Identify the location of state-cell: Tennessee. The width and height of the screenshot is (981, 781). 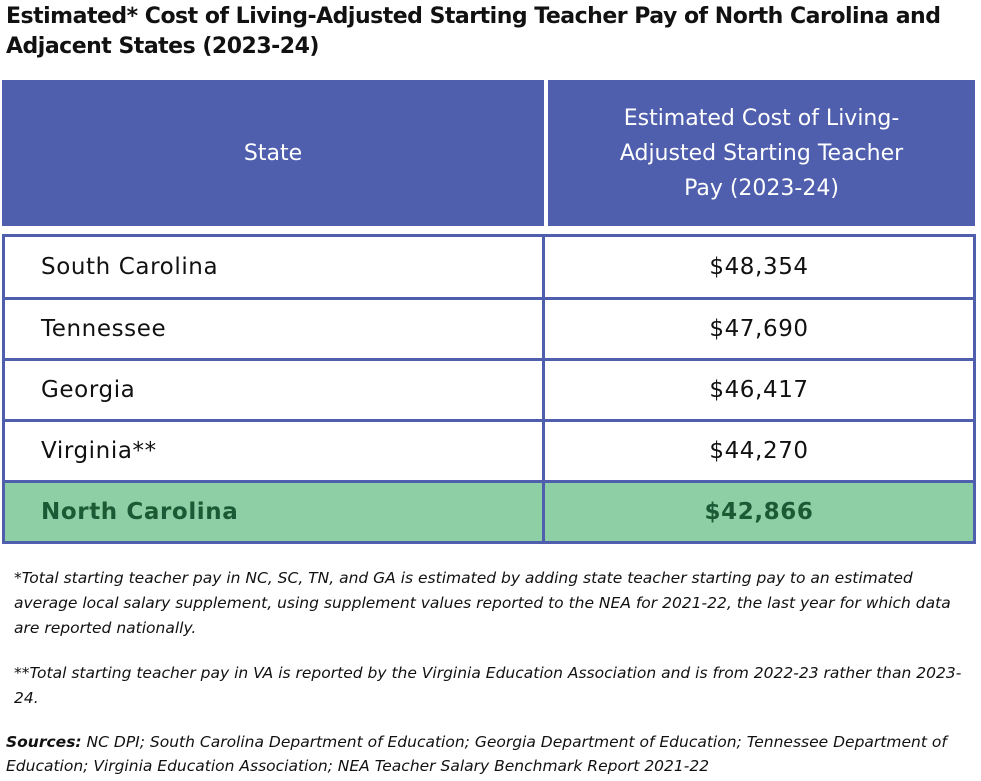
(275, 329).